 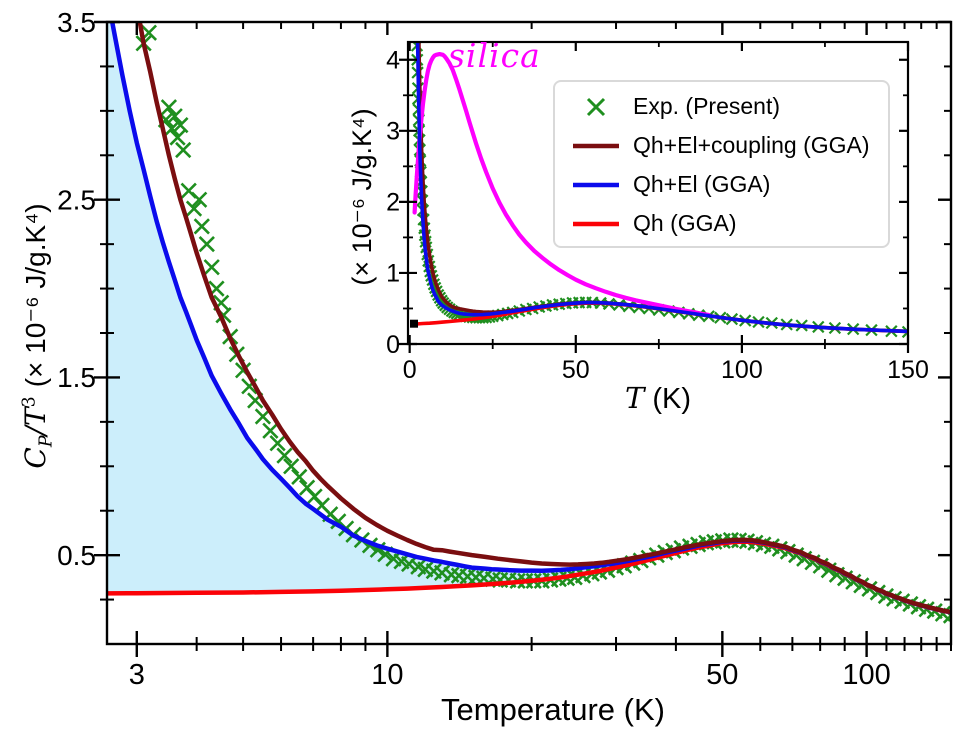 I want to click on silica-annotation: silica, so click(x=494, y=55).